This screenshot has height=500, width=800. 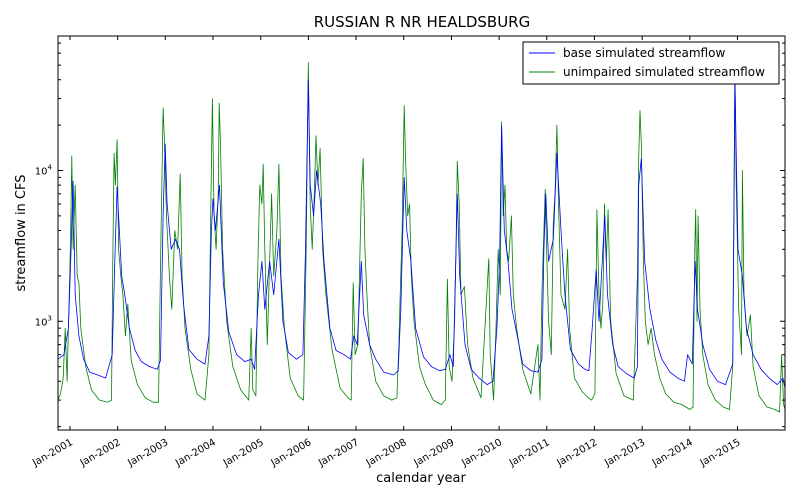 I want to click on y-tick-label: 10⁴, so click(x=44, y=170).